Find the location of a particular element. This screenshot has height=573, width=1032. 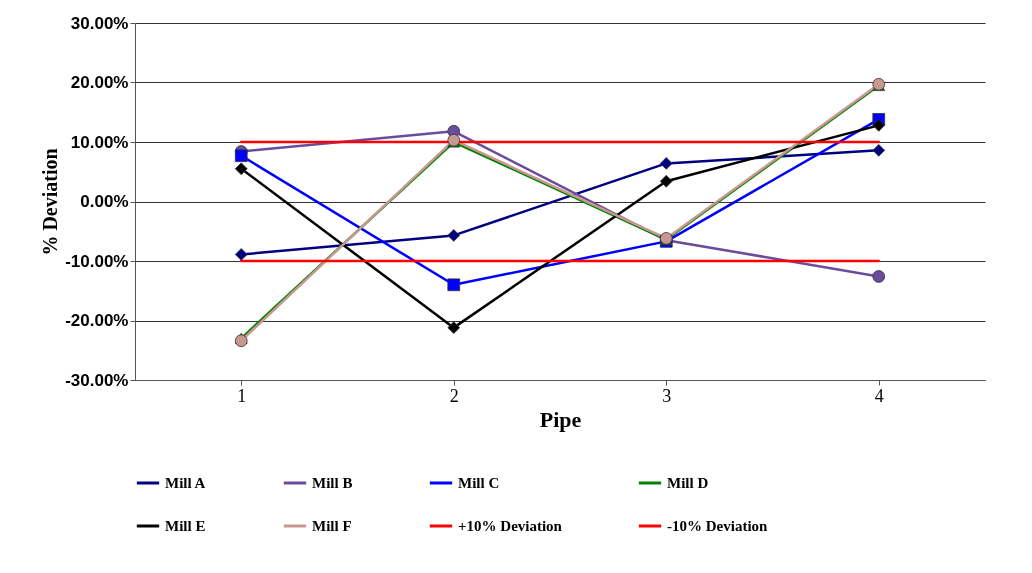

y-tick-label: -20.00% is located at coordinates (97, 320).